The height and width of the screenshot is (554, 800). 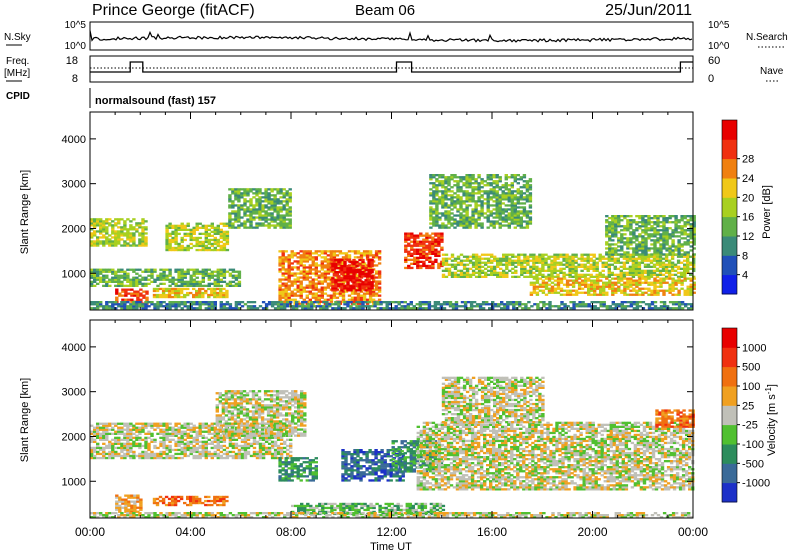 What do you see at coordinates (76, 25) in the screenshot?
I see `nsky-tick-top: 10^5` at bounding box center [76, 25].